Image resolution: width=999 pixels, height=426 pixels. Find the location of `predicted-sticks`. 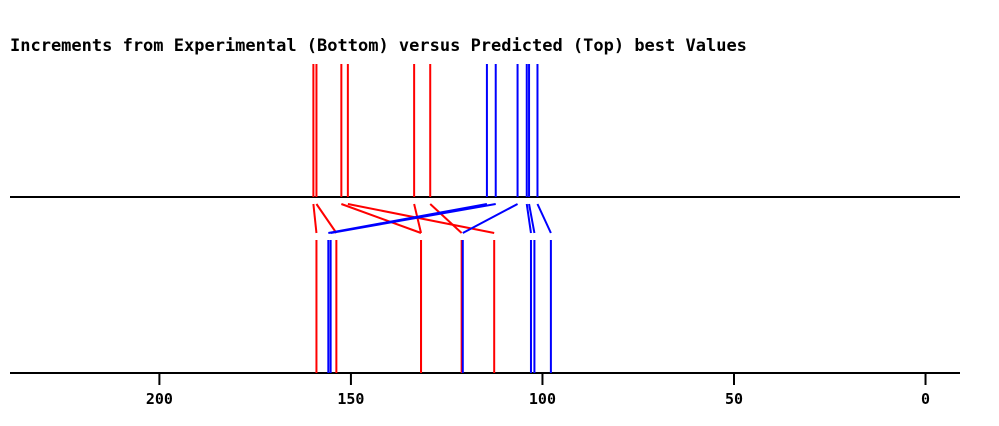

predicted-sticks is located at coordinates (425, 130).